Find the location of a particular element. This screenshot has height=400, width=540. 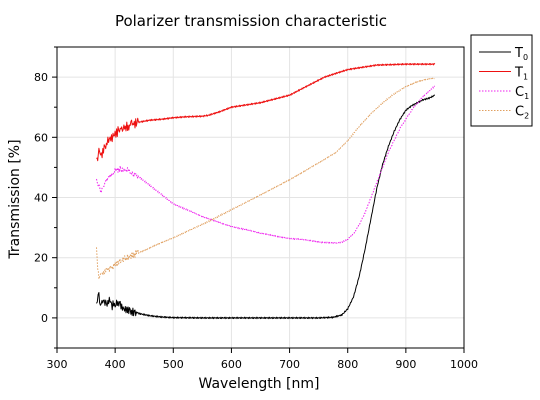

x-tick-label: 1000 is located at coordinates (464, 364).